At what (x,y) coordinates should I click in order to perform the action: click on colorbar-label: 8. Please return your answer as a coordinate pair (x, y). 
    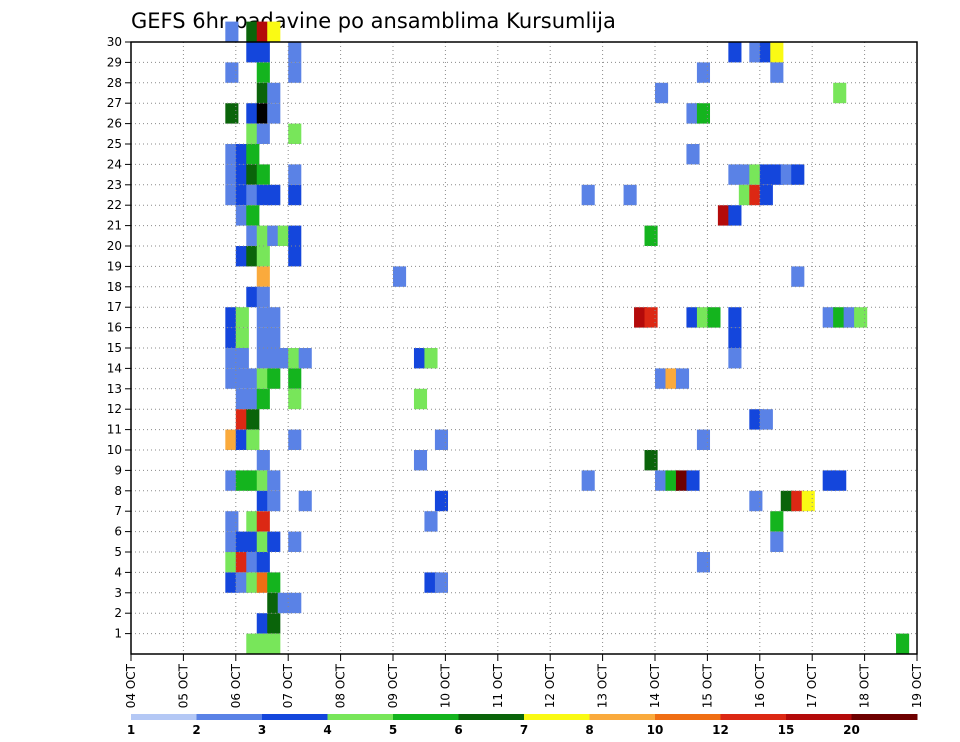
    Looking at the image, I should click on (589, 730).